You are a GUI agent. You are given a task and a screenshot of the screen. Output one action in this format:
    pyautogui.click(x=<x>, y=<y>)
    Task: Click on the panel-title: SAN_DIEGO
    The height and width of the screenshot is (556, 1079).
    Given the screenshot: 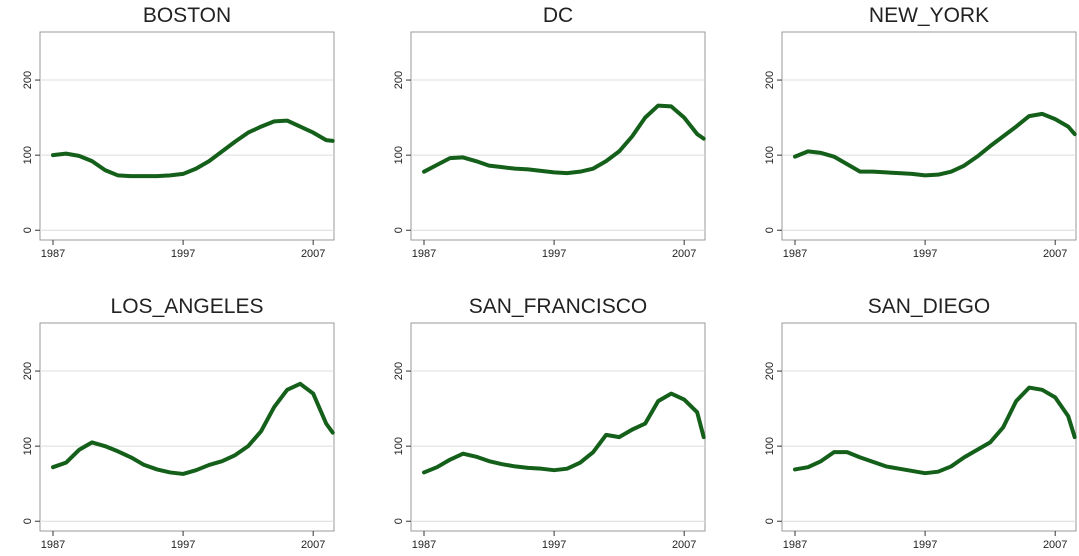 What is the action you would take?
    pyautogui.click(x=929, y=306)
    